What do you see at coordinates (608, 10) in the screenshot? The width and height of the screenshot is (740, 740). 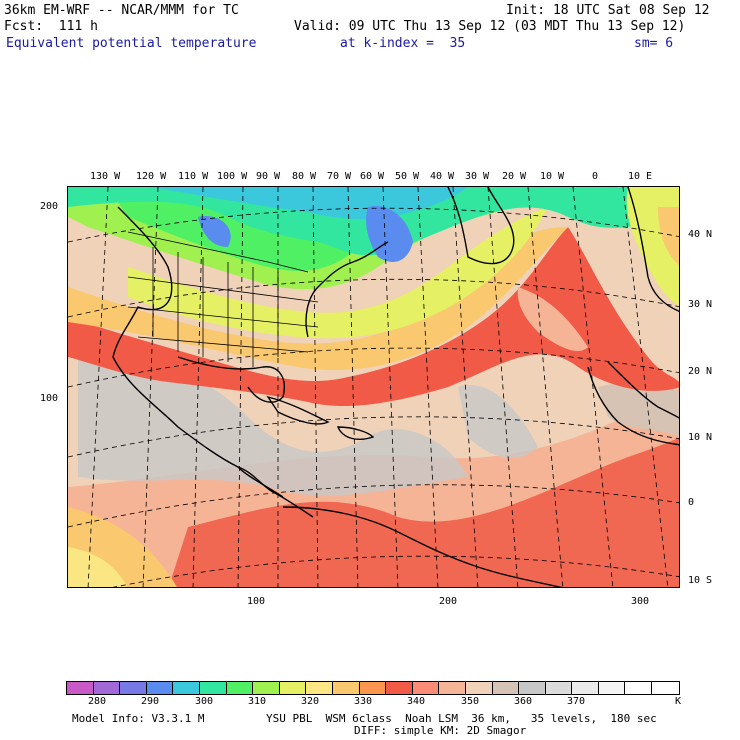 I see `init-time: Init: 18 UTC Sat 08 Sep 12` at bounding box center [608, 10].